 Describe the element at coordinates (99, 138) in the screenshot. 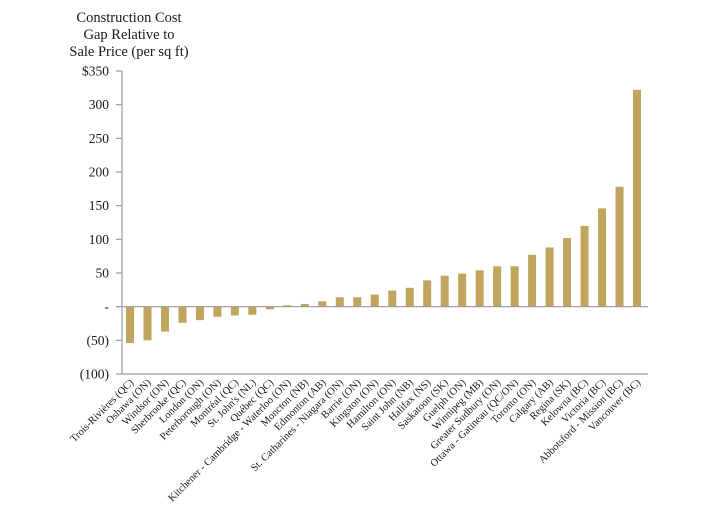

I see `y-tick-label: 250` at that location.